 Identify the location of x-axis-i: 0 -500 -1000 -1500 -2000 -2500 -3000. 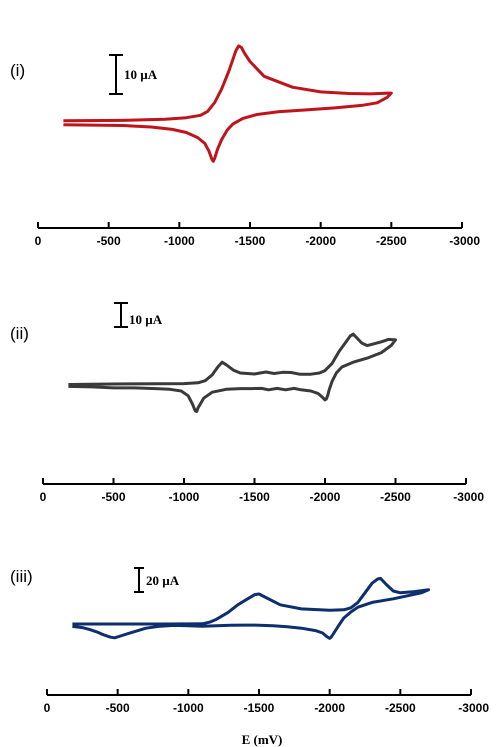
(257, 235).